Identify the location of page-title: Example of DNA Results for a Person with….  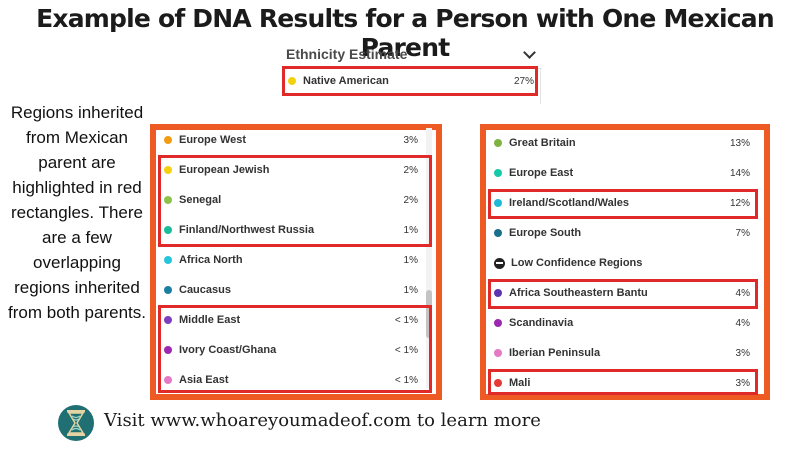
(405, 33).